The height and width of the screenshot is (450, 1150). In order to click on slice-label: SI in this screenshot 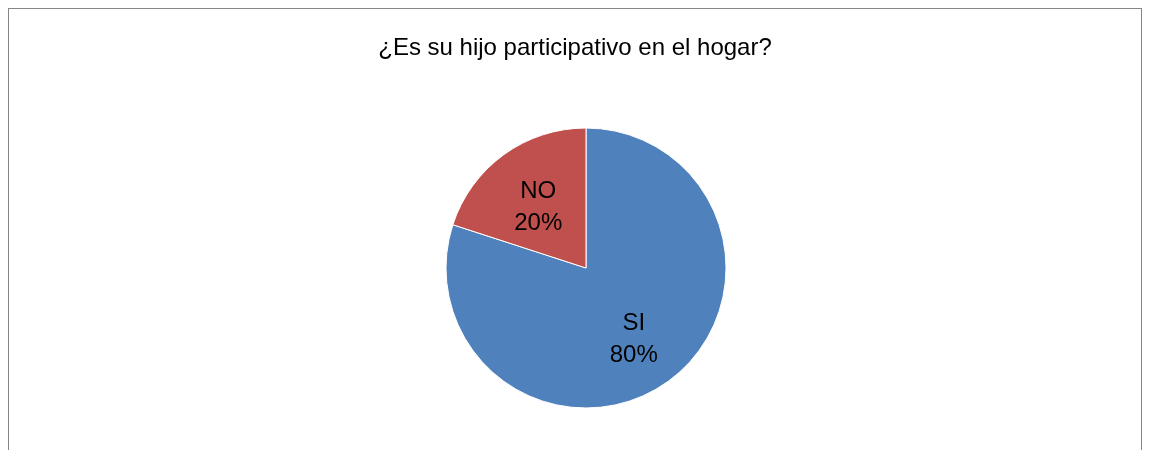, I will do `click(634, 321)`.